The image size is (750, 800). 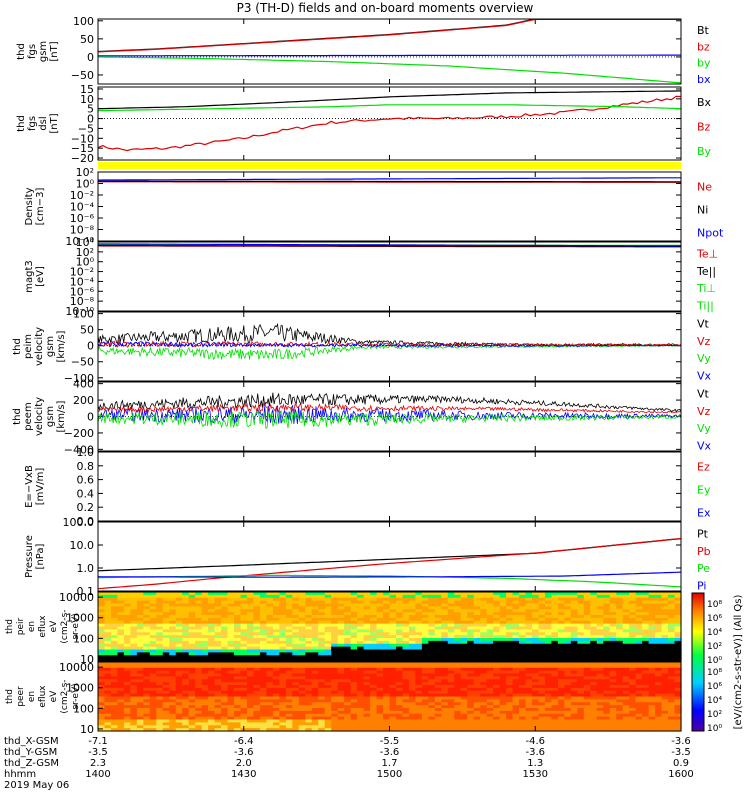 I want to click on series-Vz, so click(x=389, y=408).